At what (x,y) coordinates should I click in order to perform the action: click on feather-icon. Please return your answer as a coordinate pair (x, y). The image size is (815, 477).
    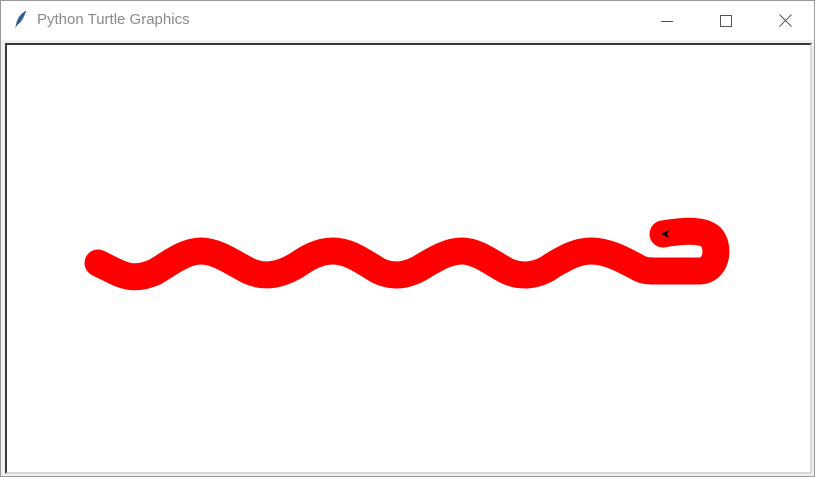
    Looking at the image, I should click on (21, 19).